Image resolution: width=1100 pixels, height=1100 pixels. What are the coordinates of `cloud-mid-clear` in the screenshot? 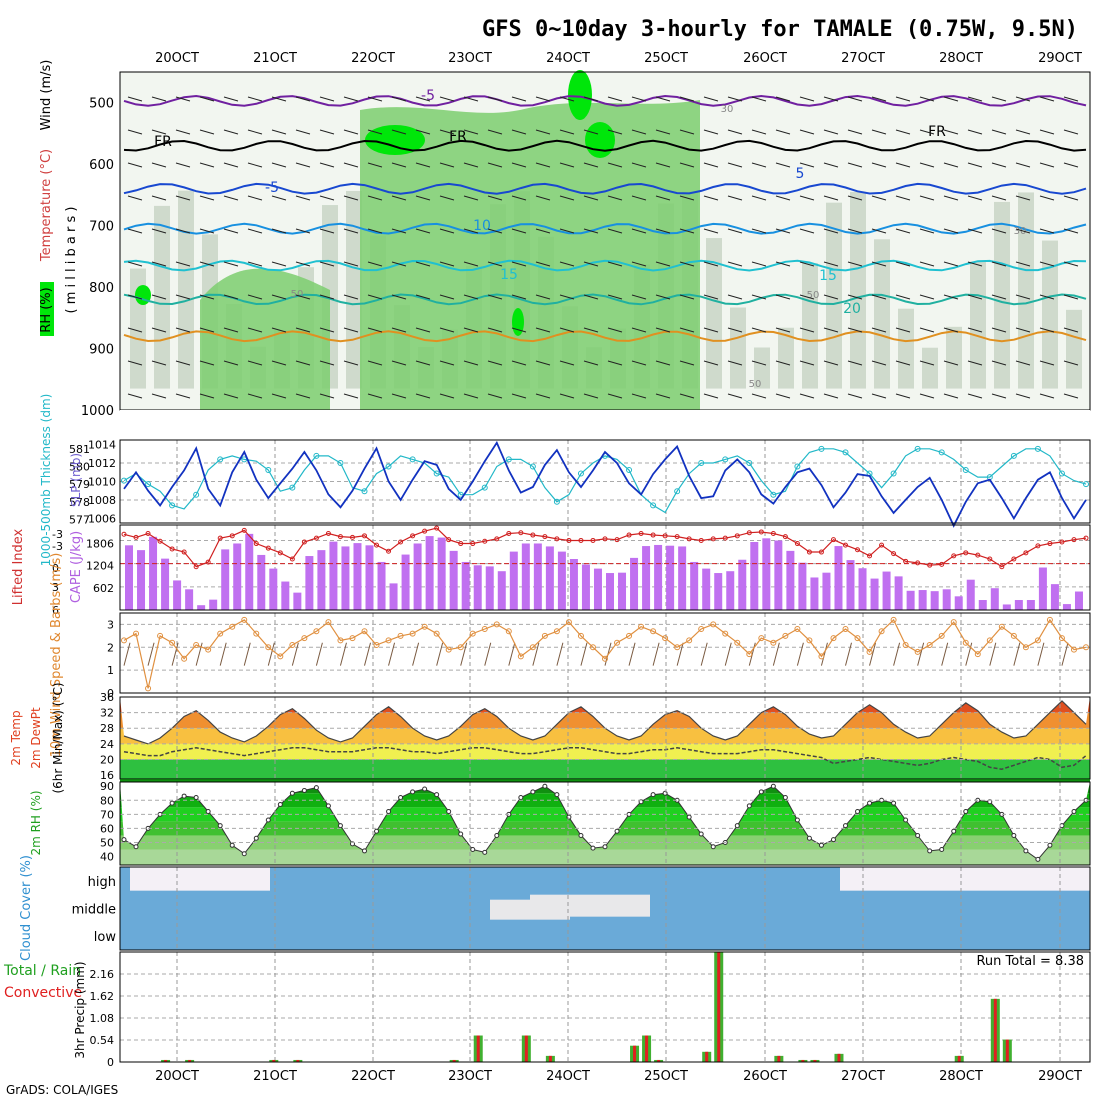 It's located at (590, 905).